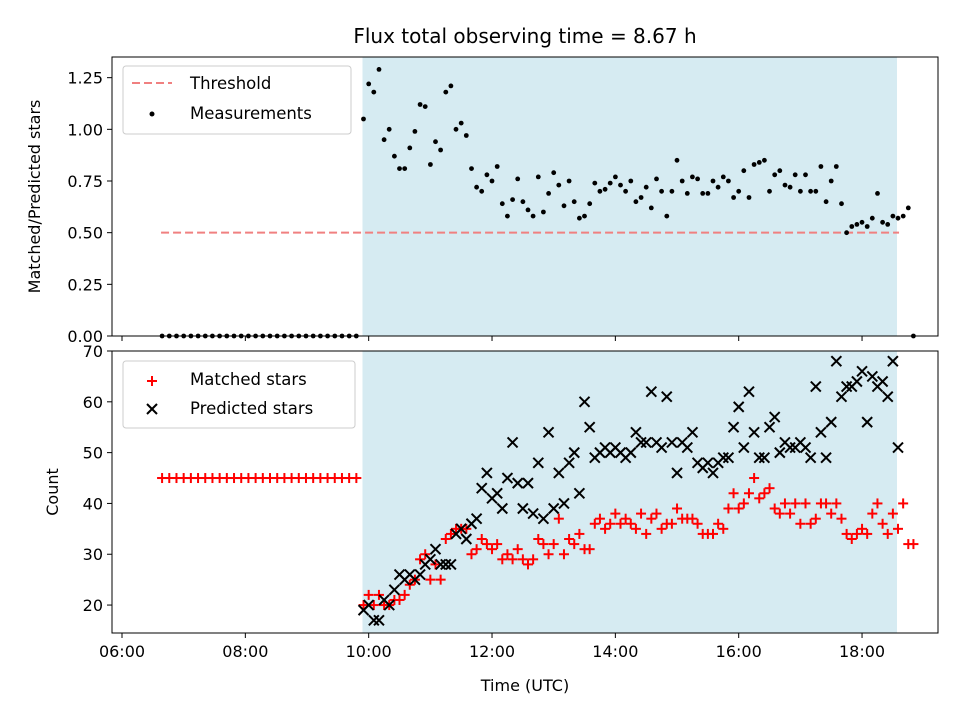 The width and height of the screenshot is (960, 720). I want to click on bottom-y-ticks: 20 30 40 50 60 70, so click(97, 478).